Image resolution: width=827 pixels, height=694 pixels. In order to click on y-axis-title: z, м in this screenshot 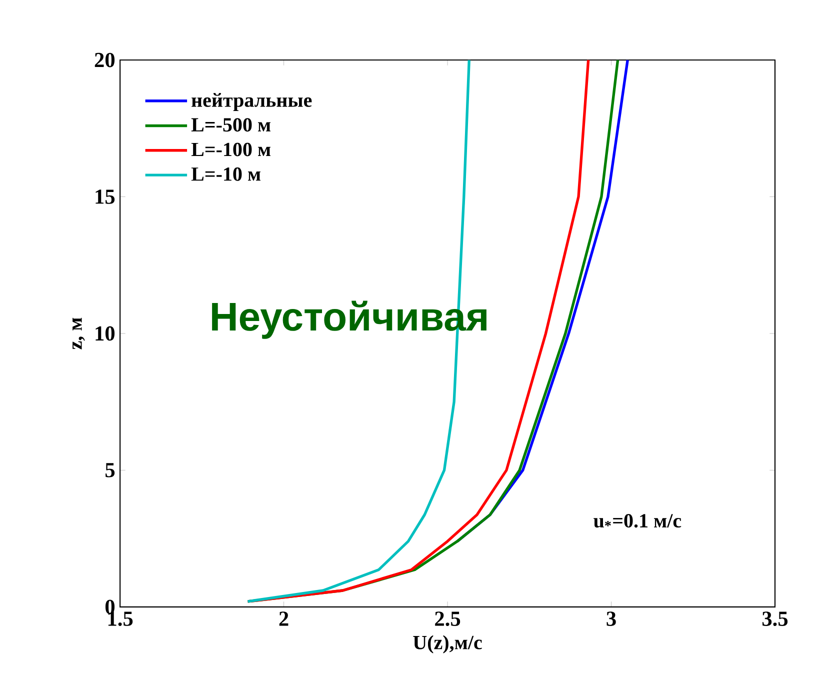, I will do `click(78, 334)`.